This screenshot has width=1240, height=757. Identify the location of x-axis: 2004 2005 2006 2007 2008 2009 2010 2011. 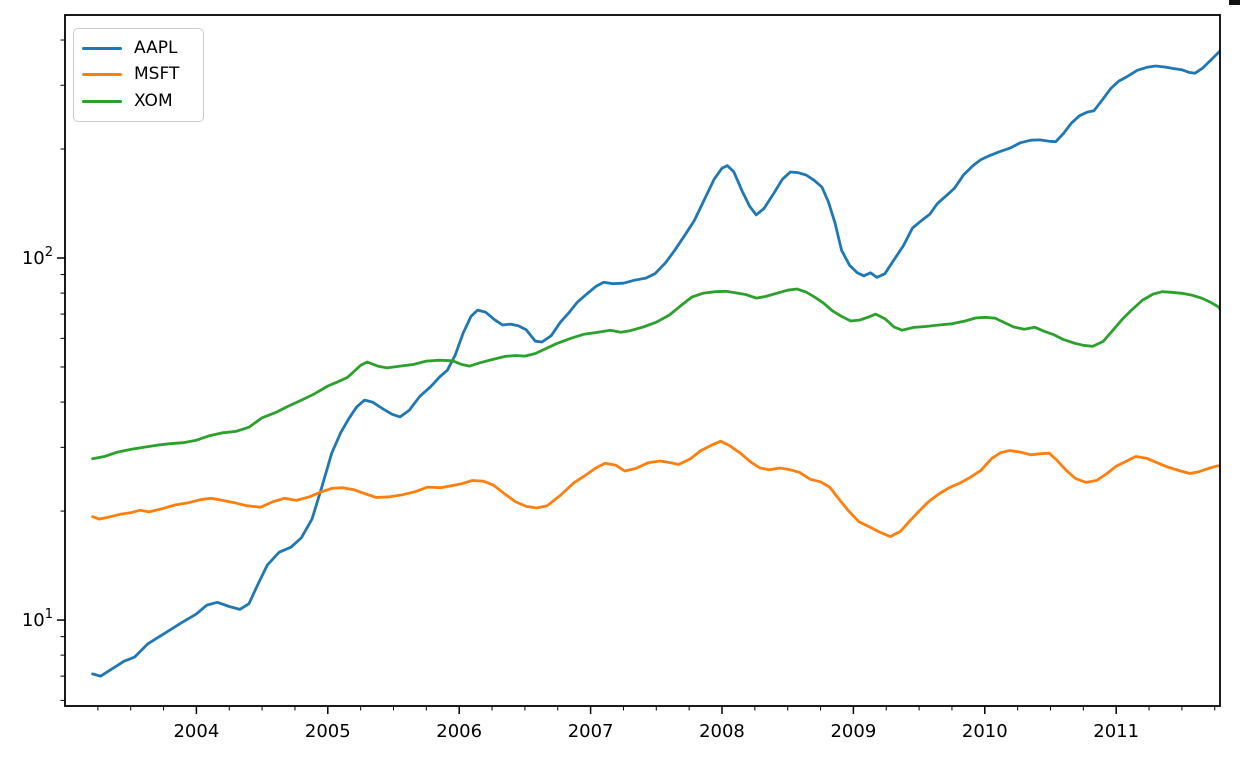
(656, 724).